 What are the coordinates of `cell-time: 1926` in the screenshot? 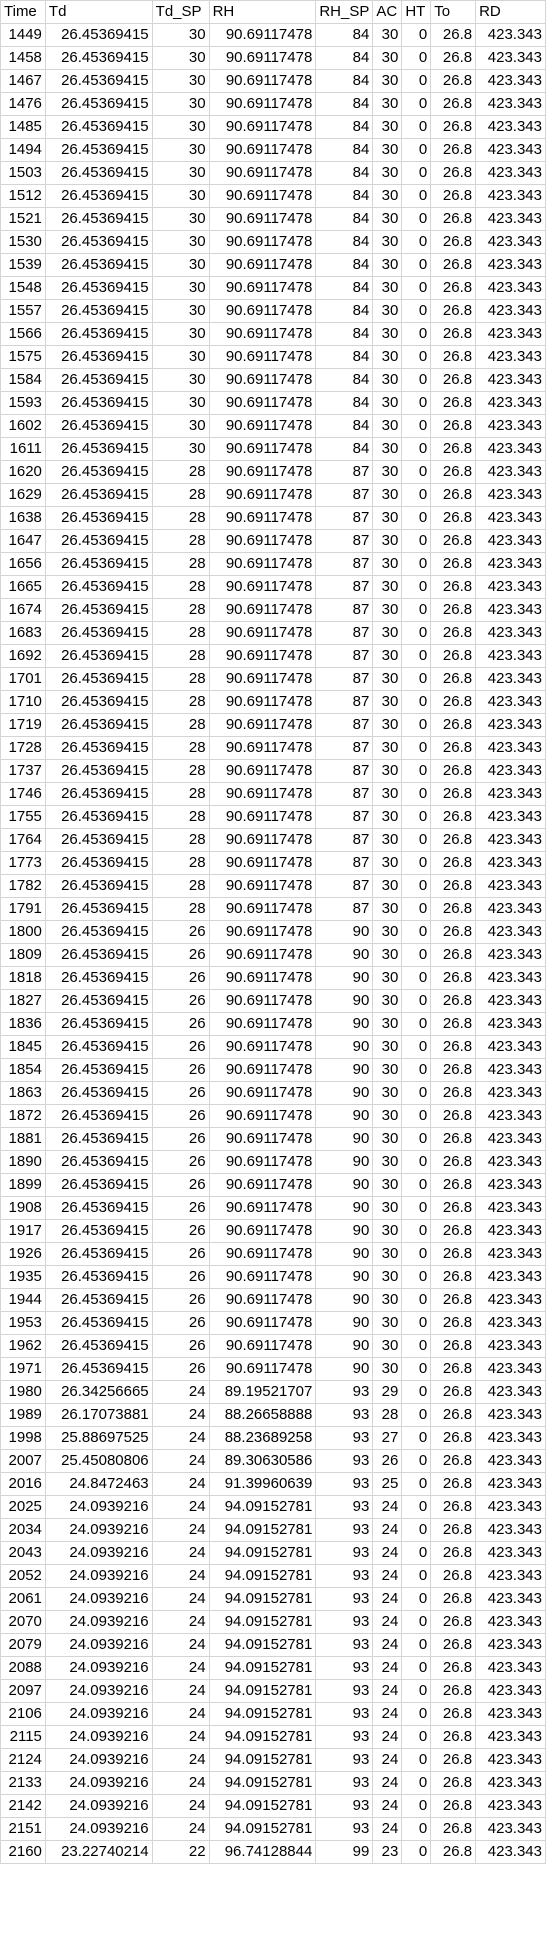 It's located at (23, 1254).